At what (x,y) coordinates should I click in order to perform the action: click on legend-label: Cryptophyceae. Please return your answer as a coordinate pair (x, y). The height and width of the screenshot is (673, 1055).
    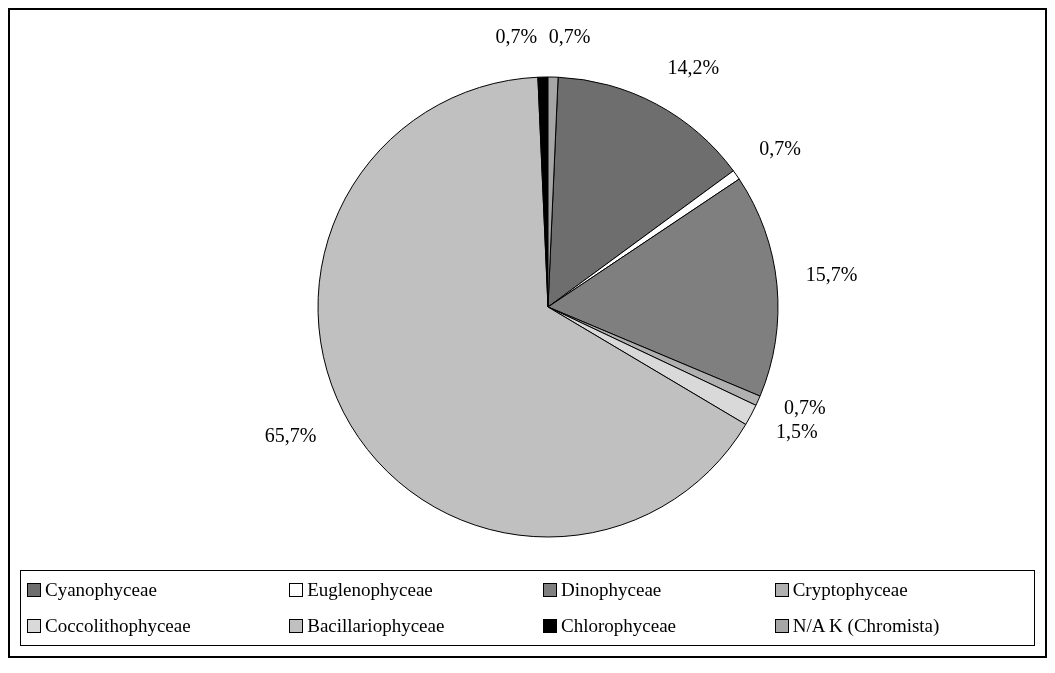
    Looking at the image, I should click on (850, 590).